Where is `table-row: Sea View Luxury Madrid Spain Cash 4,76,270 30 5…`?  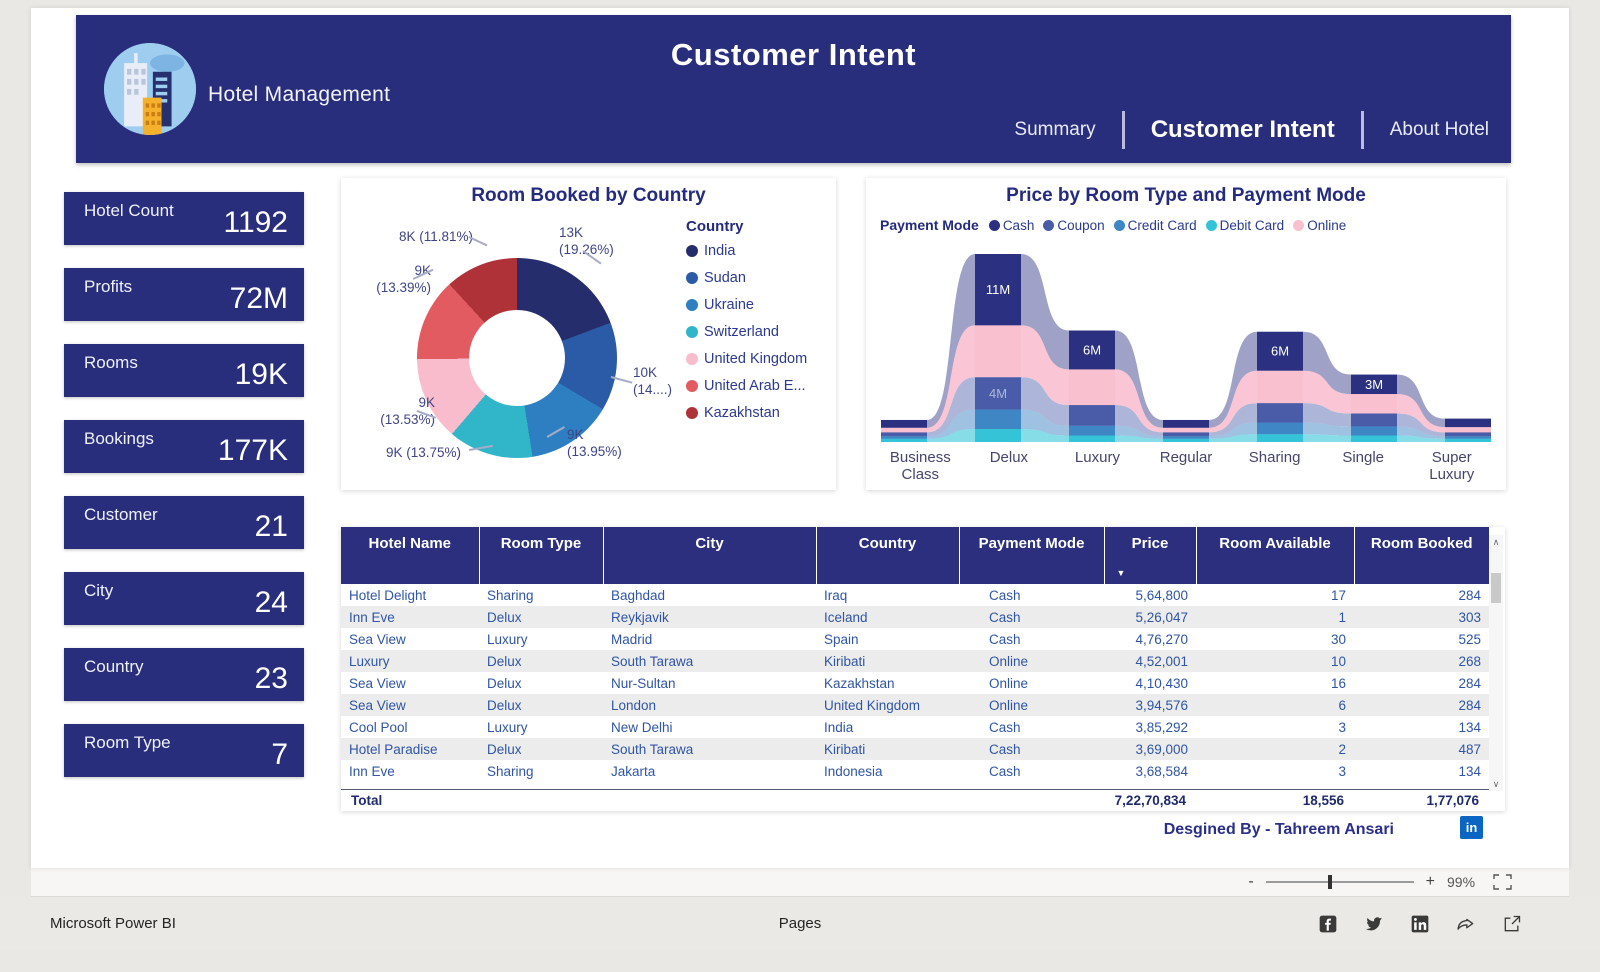 table-row: Sea View Luxury Madrid Spain Cash 4,76,270 30 5… is located at coordinates (915, 639).